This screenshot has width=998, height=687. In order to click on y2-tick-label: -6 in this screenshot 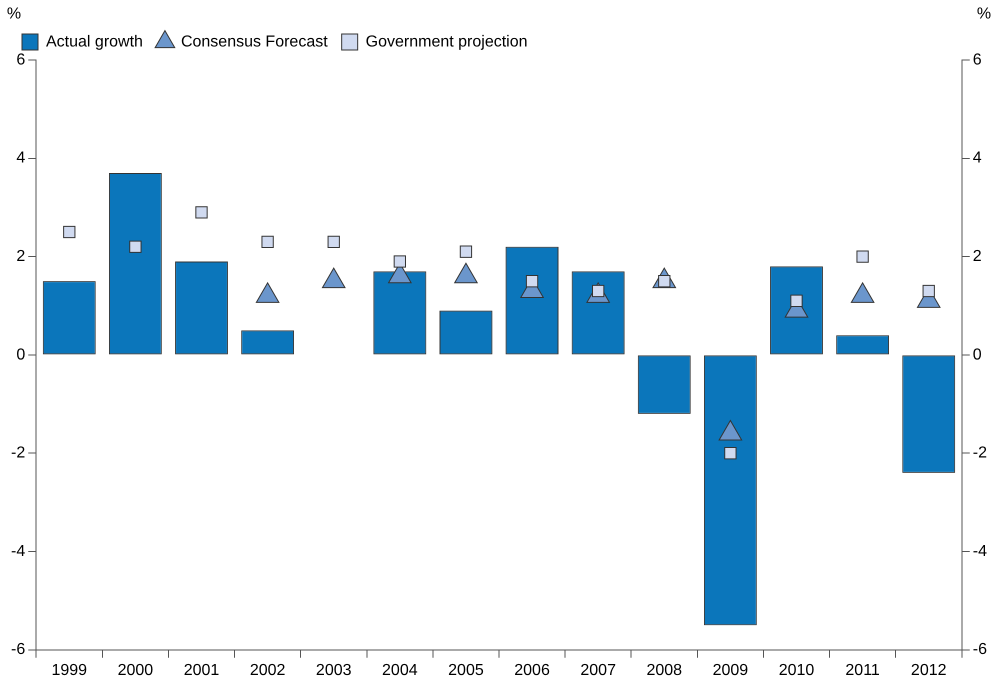, I will do `click(980, 649)`.